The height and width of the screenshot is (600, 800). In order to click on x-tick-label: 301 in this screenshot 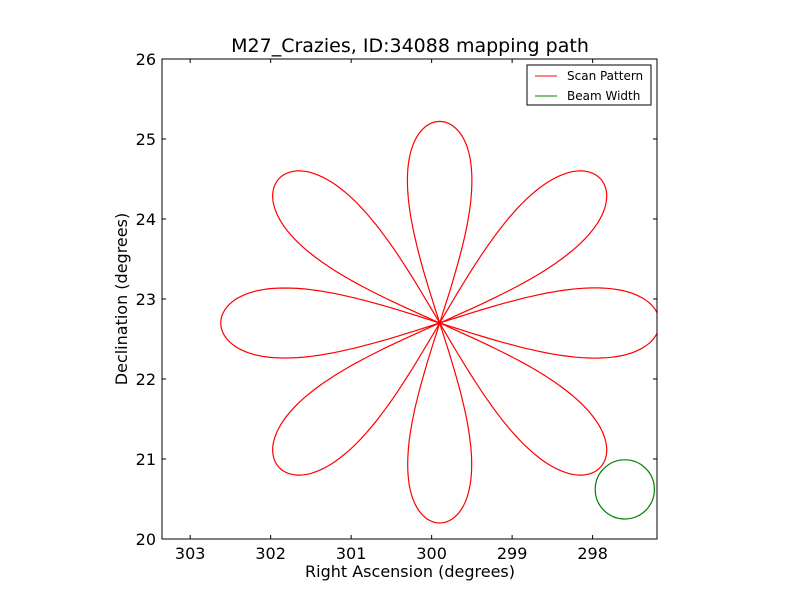, I will do `click(351, 553)`.